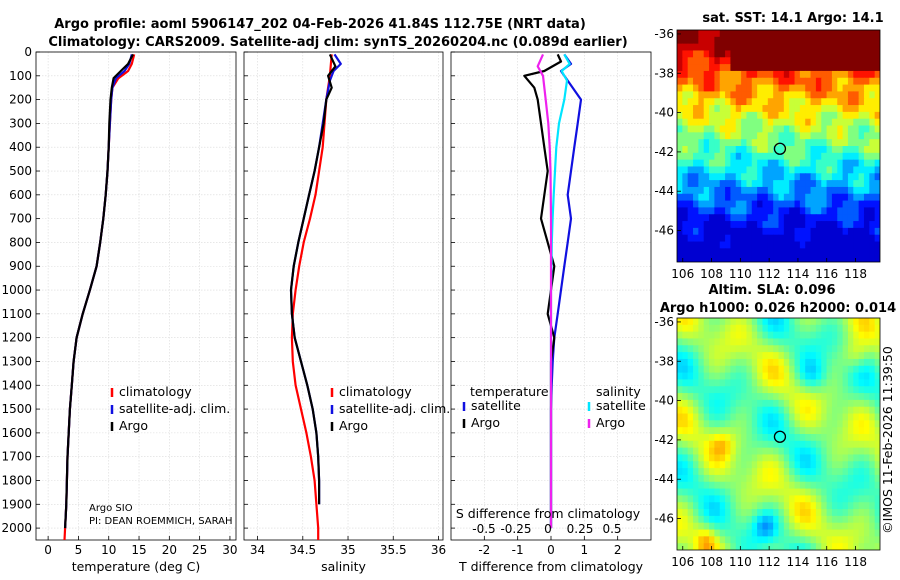 Image resolution: width=900 pixels, height=580 pixels. I want to click on legend-entry: satellite, so click(621, 405).